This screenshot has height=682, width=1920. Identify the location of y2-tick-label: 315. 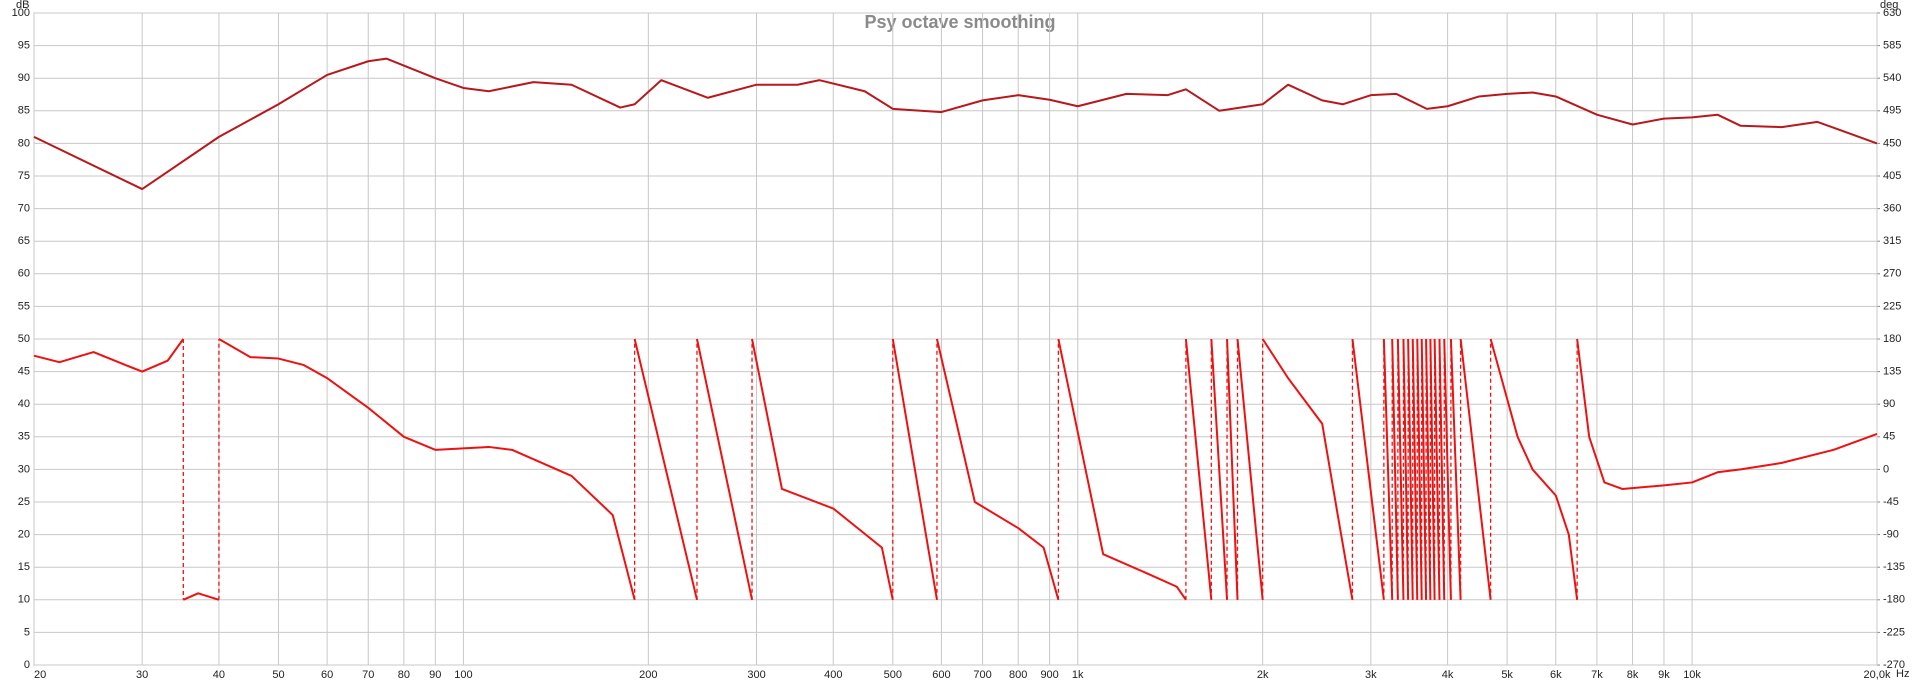
(1892, 241).